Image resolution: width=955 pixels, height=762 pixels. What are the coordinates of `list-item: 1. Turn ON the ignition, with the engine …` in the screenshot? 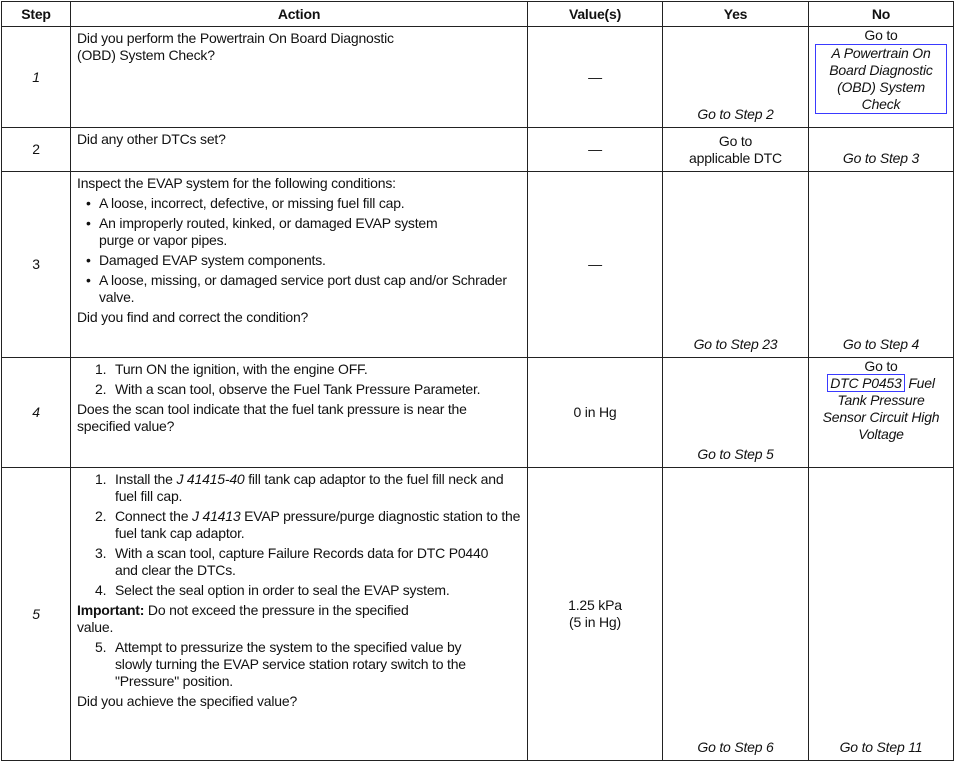 It's located at (231, 369).